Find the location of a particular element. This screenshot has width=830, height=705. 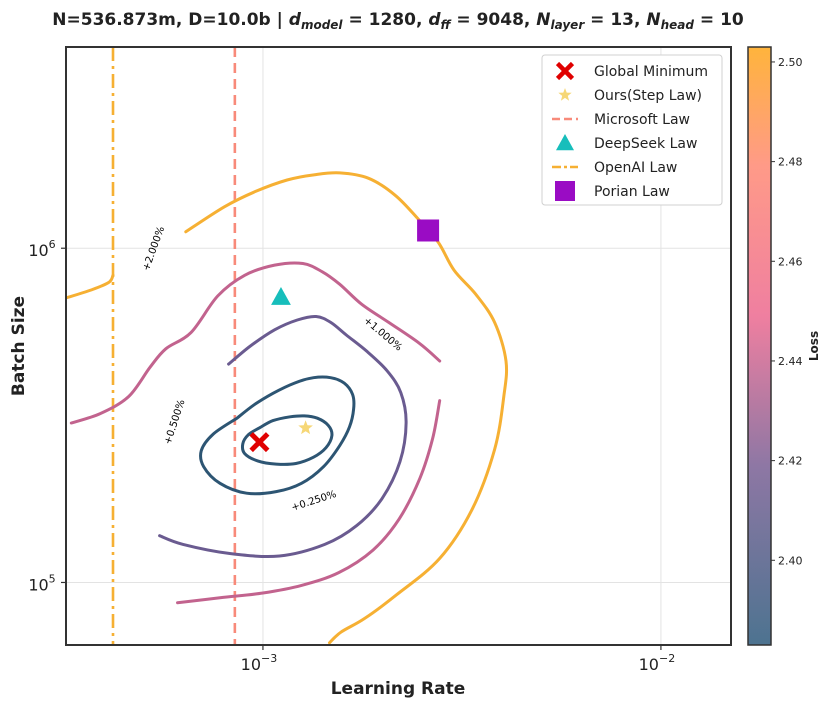

colorbar-tick-label: 2.50 is located at coordinates (790, 62).